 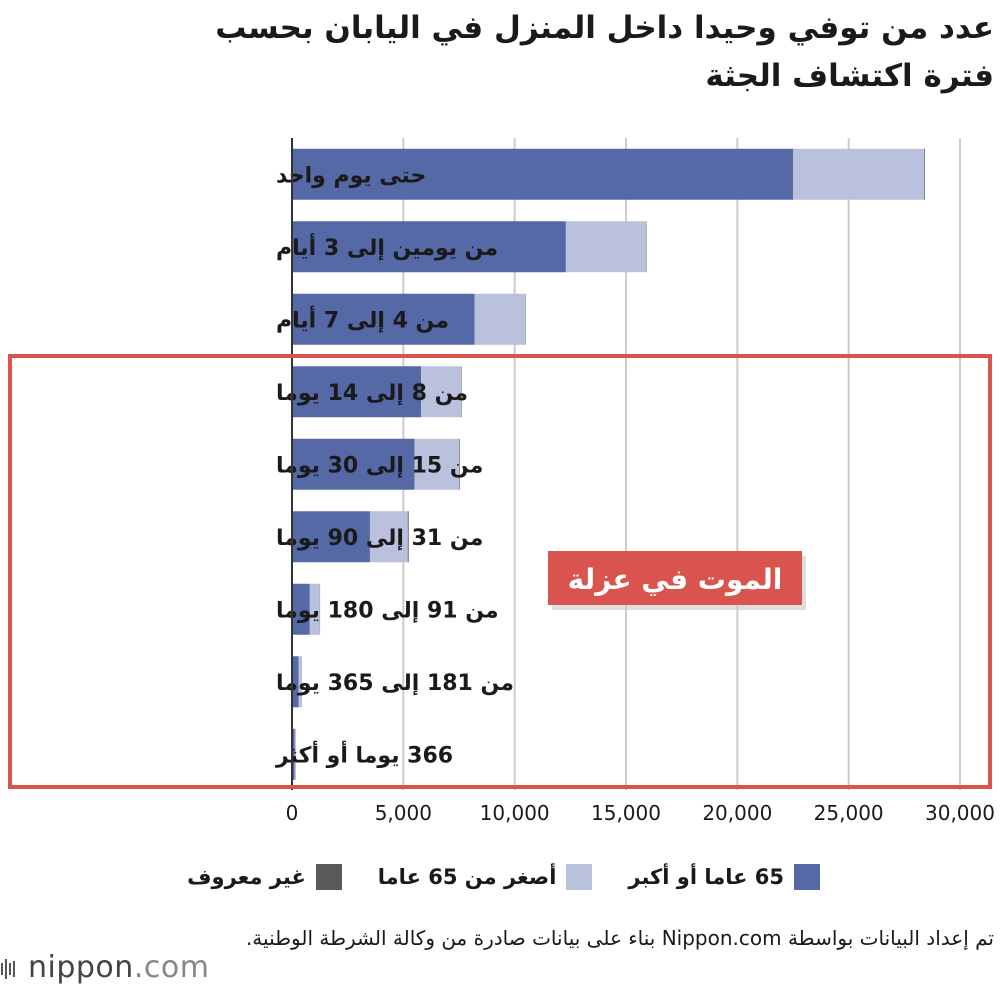 What do you see at coordinates (849, 76) in the screenshot?
I see `title-line-2: فترة اكتشاف الجثة` at bounding box center [849, 76].